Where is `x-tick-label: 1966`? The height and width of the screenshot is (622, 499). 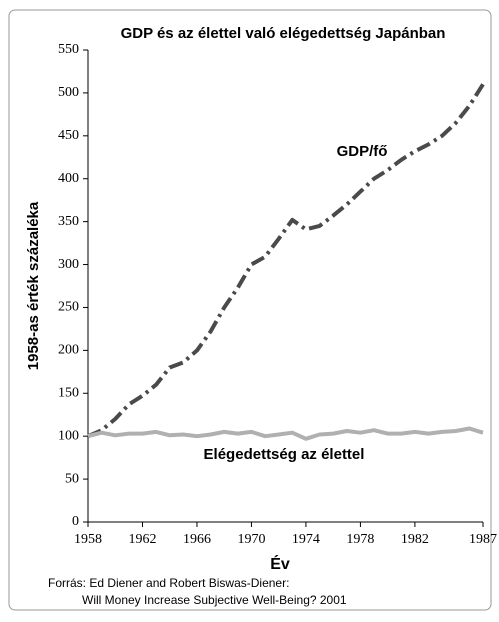 x-tick-label: 1966 is located at coordinates (197, 539).